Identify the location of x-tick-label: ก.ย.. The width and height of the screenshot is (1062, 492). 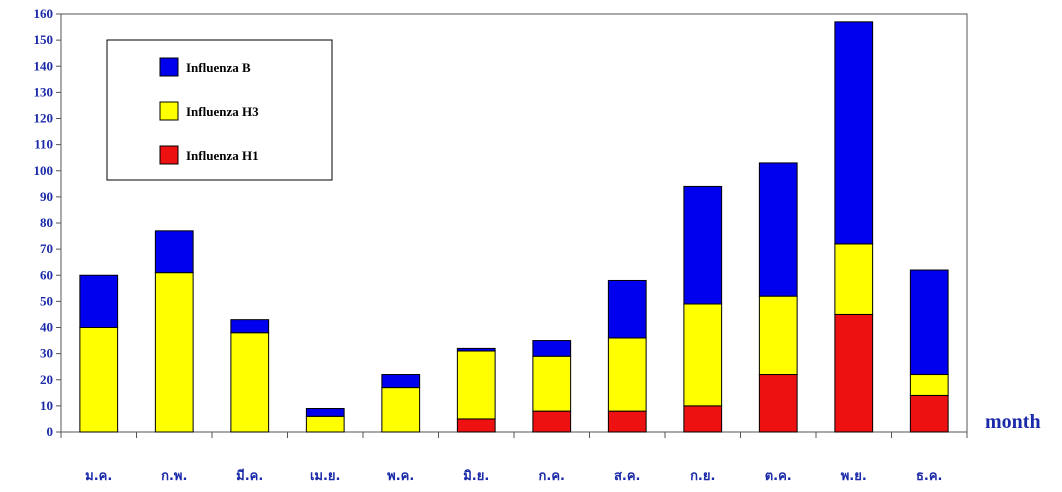
(702, 476).